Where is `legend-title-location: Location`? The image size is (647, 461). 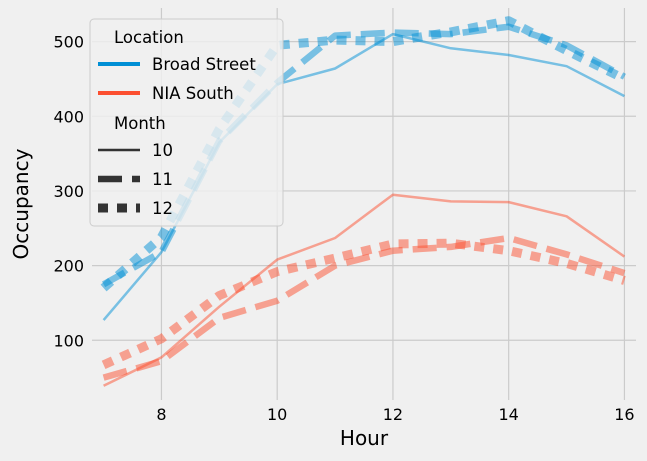 legend-title-location: Location is located at coordinates (149, 37).